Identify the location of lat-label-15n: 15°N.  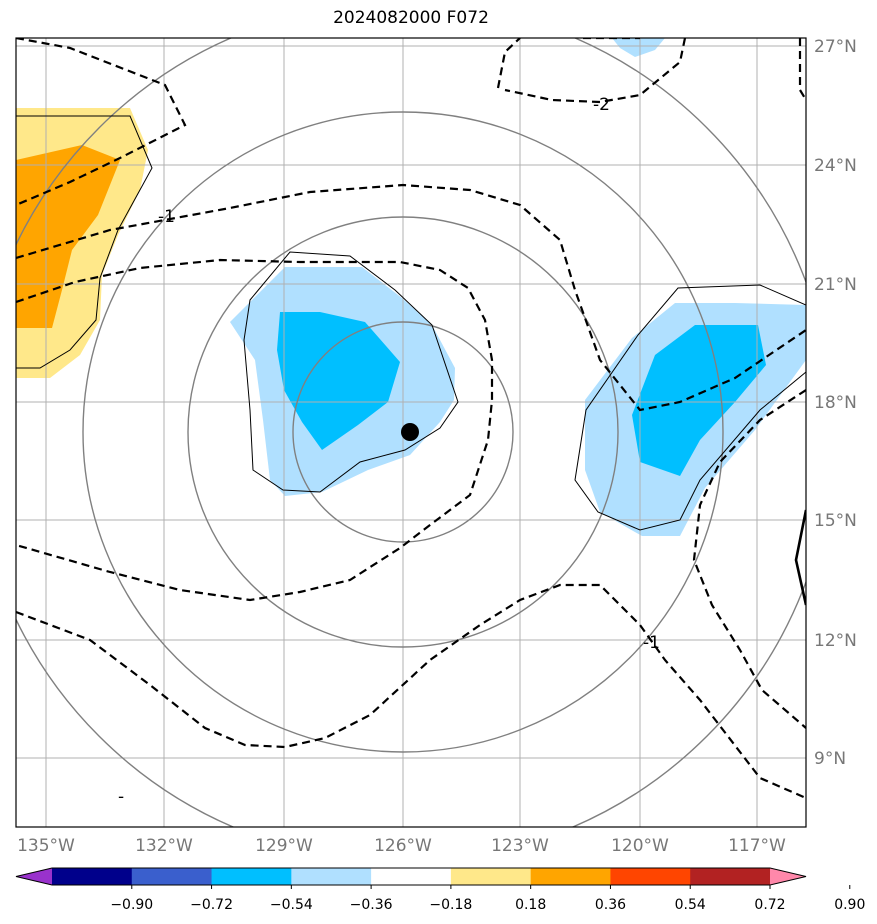
(835, 521).